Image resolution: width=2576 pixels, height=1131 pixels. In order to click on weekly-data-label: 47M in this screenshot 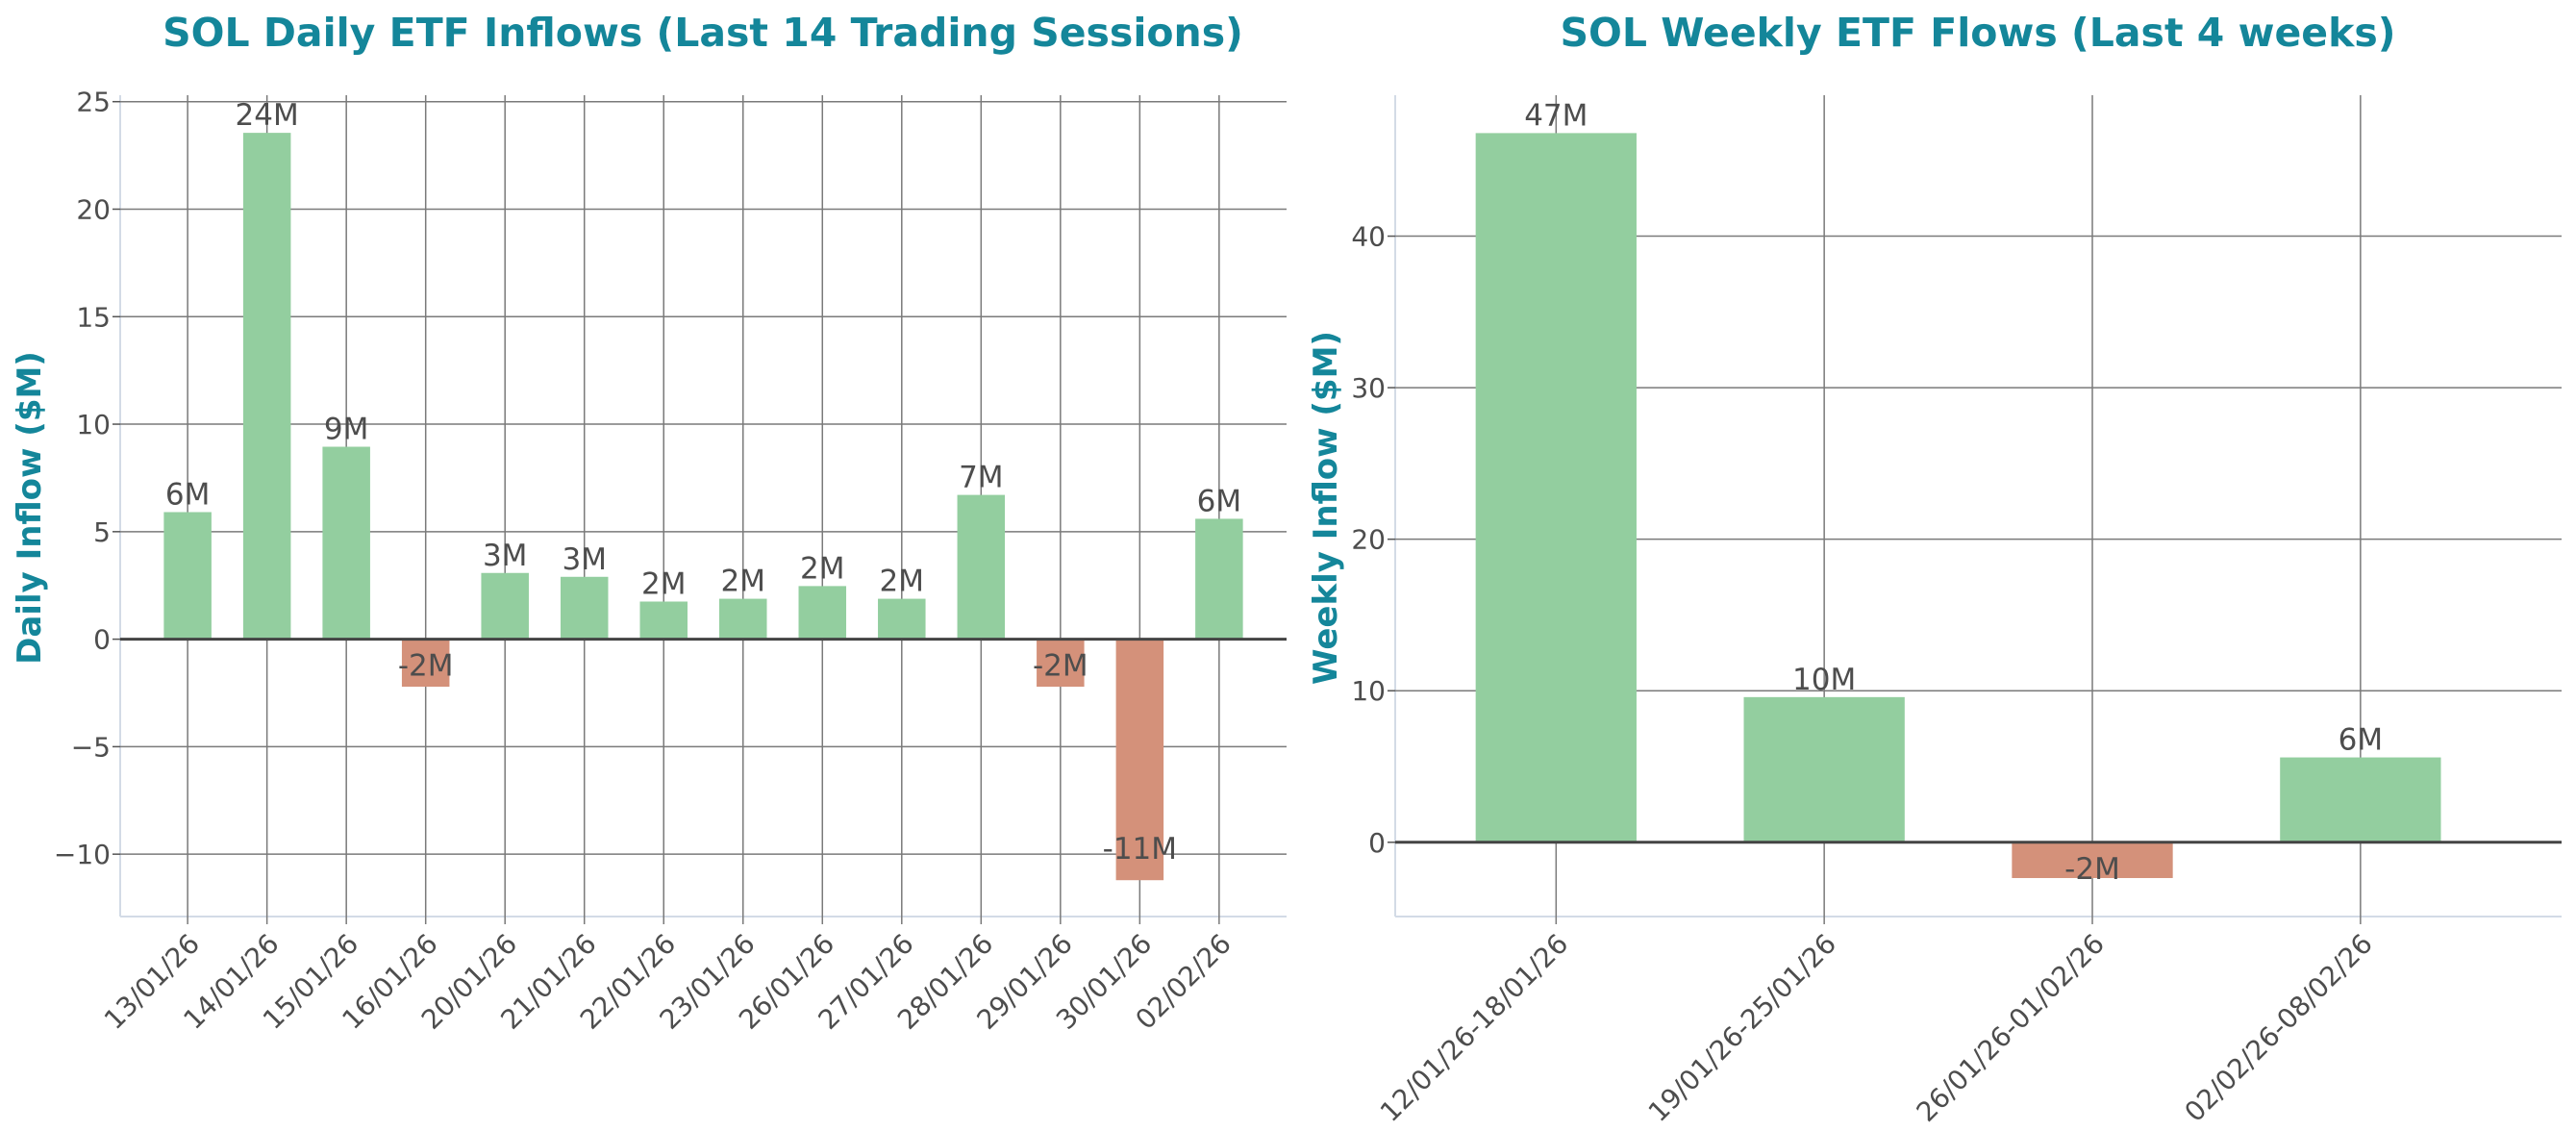, I will do `click(1556, 115)`.